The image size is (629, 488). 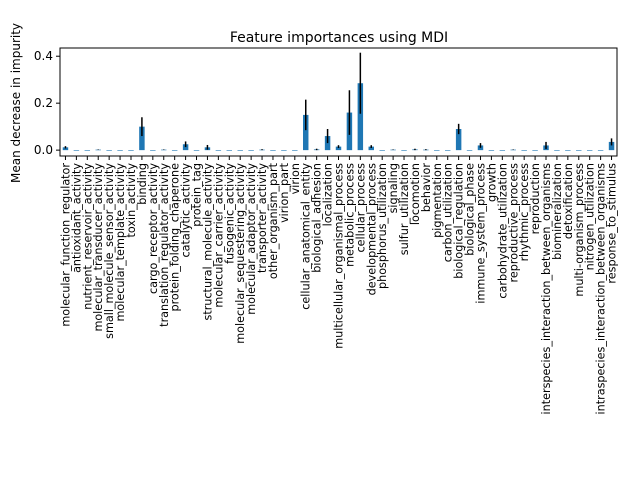 I want to click on x-tick-label: growth, so click(x=491, y=182).